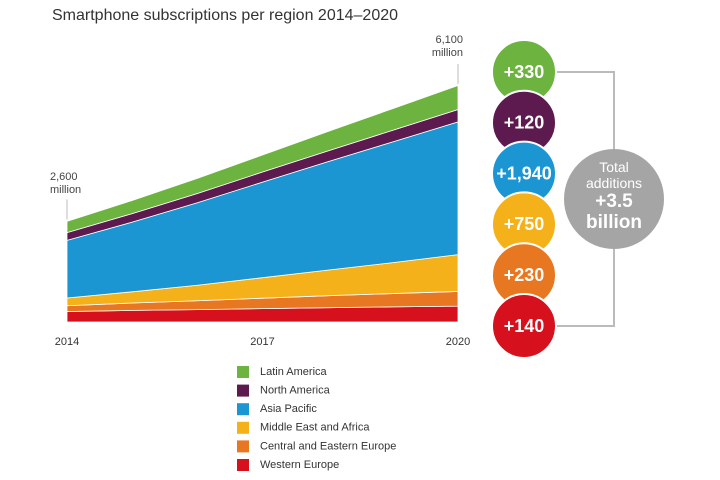 Image resolution: width=720 pixels, height=480 pixels. Describe the element at coordinates (315, 428) in the screenshot. I see `legend-label: Middle East and Africa` at that location.